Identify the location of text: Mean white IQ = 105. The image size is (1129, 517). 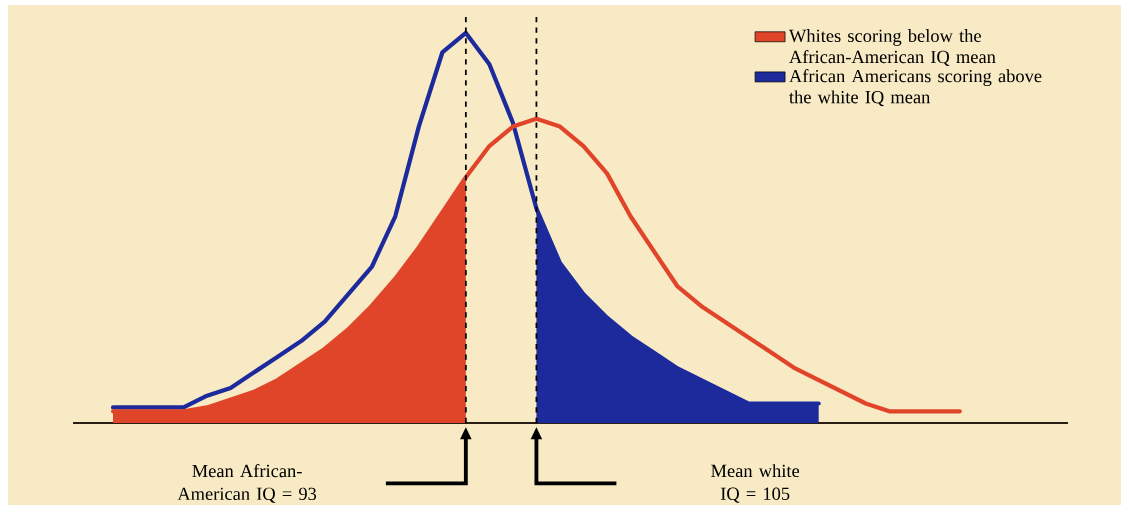
(755, 483).